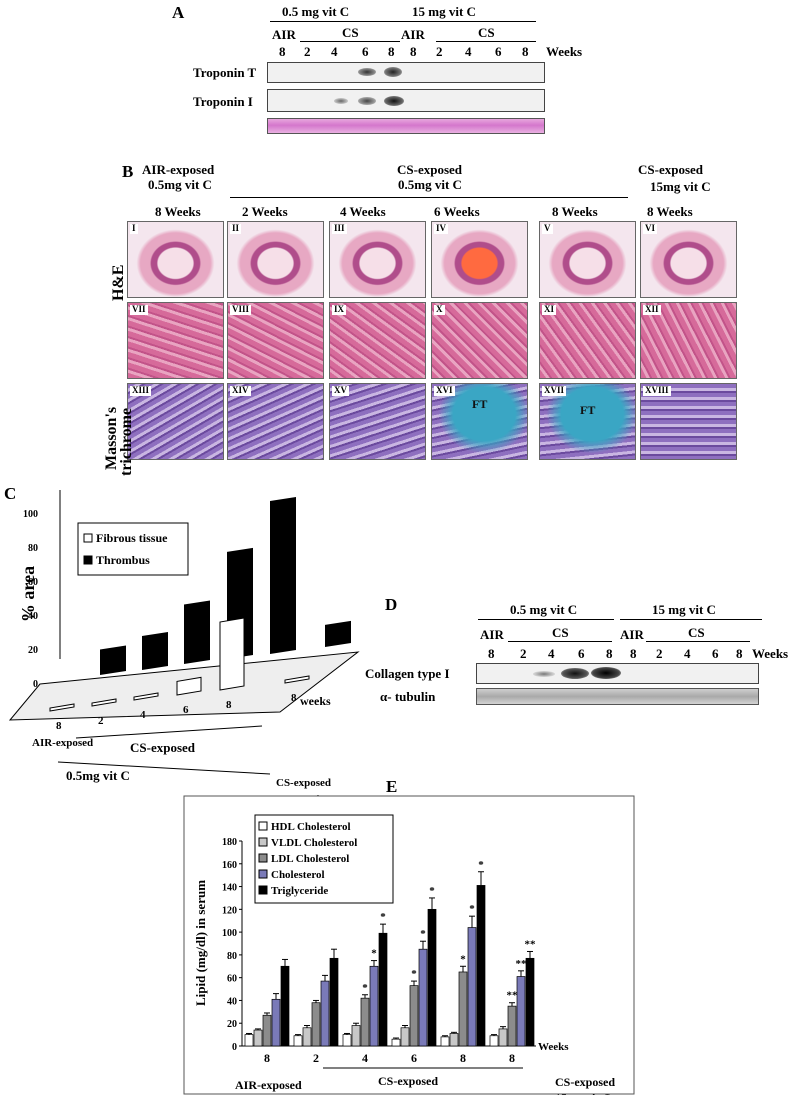  I want to click on micrograph-numeral: IV, so click(441, 228).